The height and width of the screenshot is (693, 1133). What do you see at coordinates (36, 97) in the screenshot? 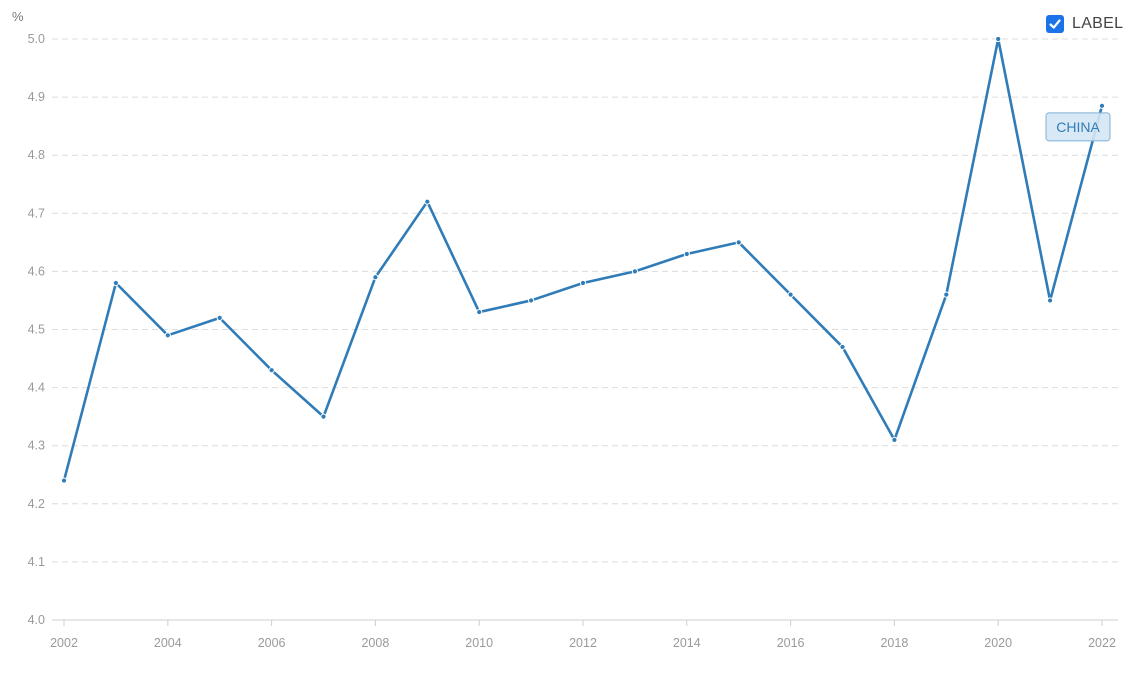
I see `y-tick-label: 4.9` at bounding box center [36, 97].